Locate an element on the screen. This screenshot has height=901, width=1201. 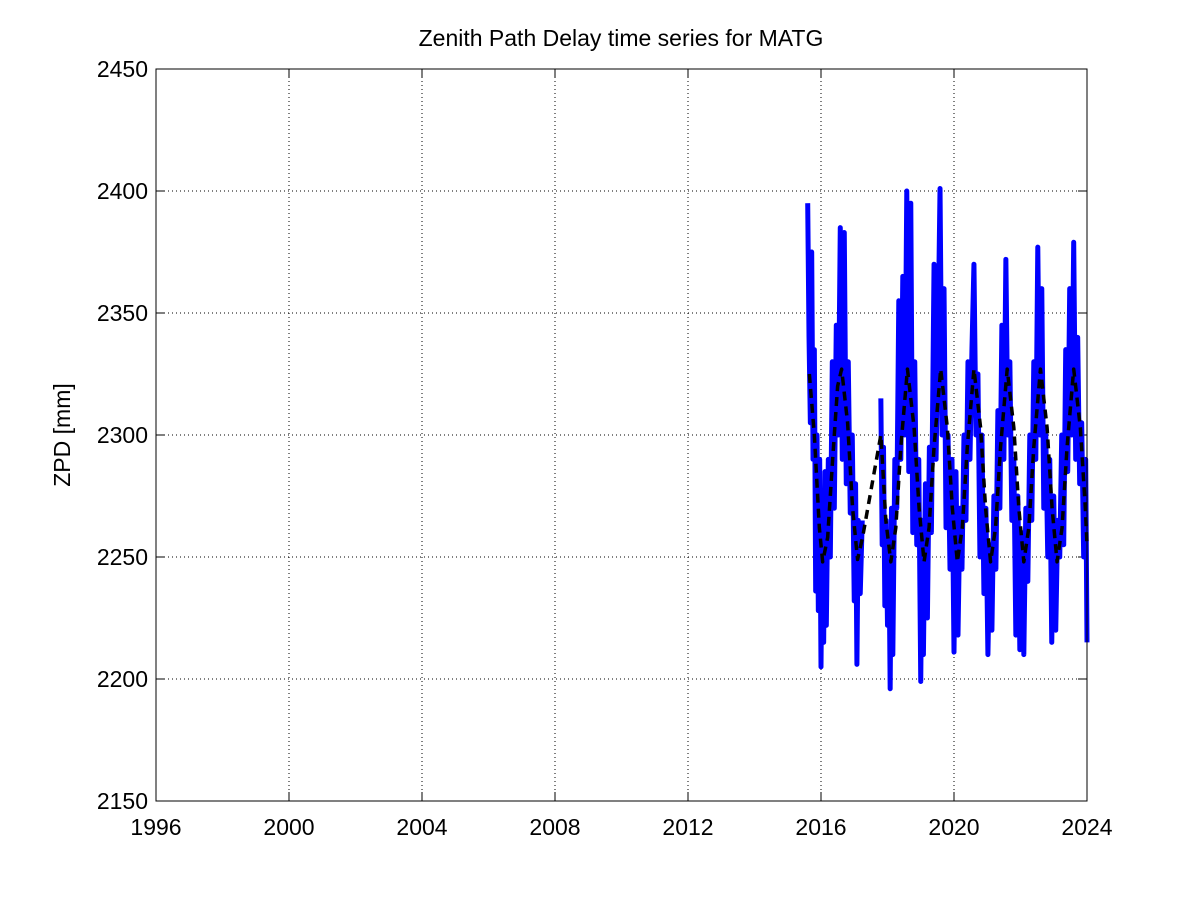
x-tick-label: 1996 is located at coordinates (155, 827).